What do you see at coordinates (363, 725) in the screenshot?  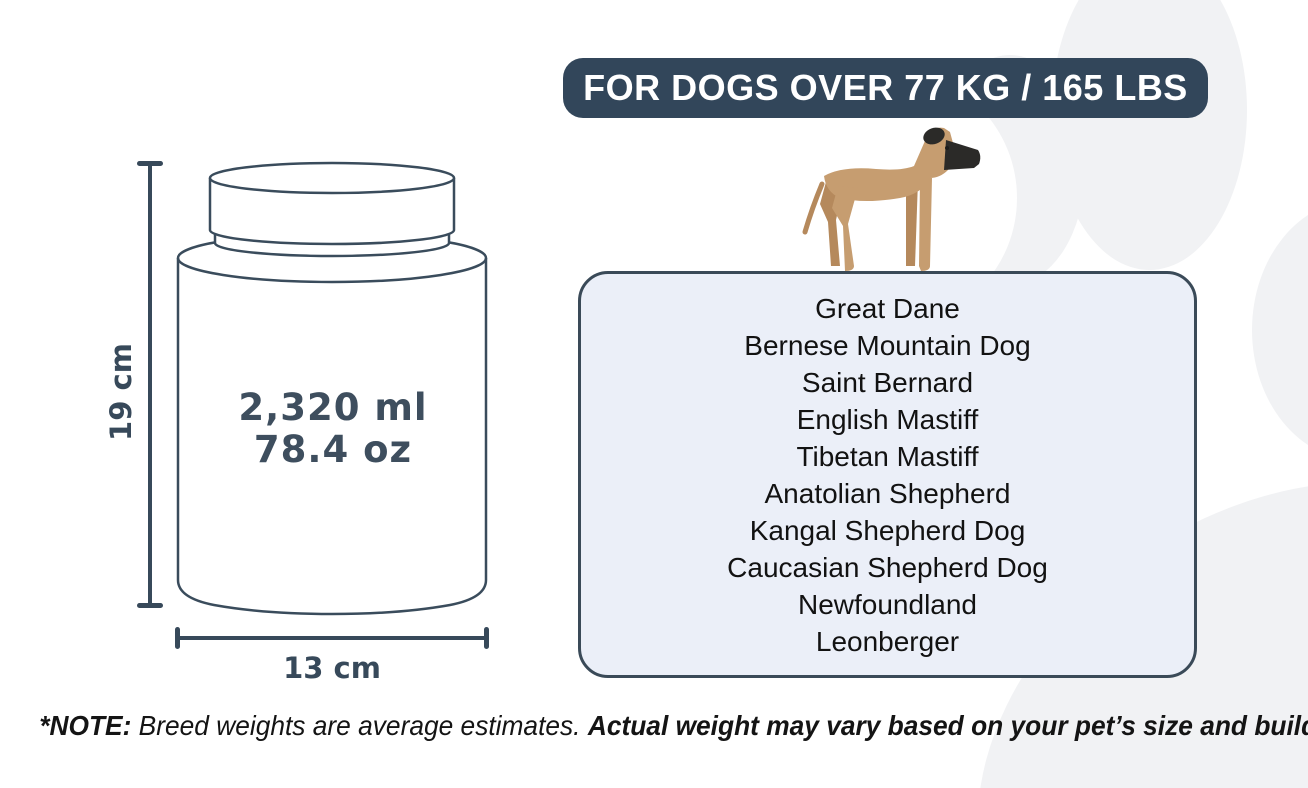 I see `footnote-middle: Breed weights are average estimates.` at bounding box center [363, 725].